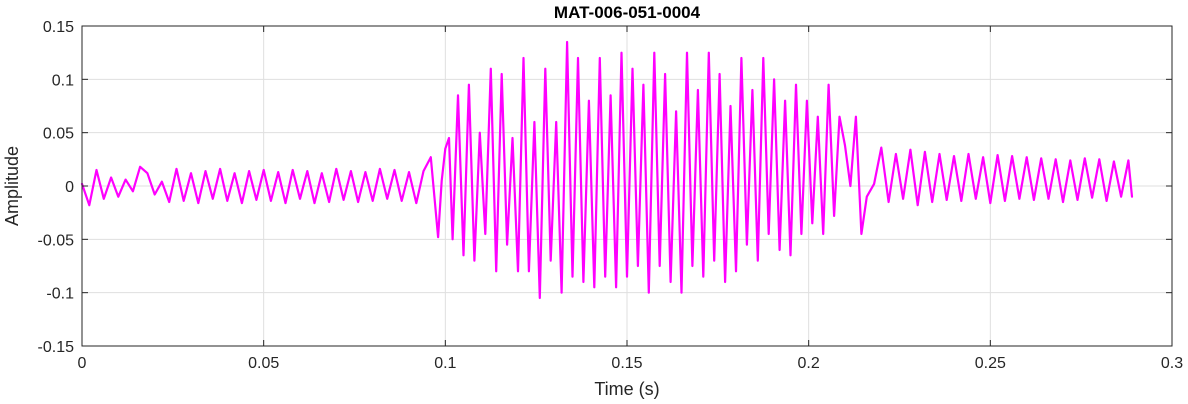  Describe the element at coordinates (12, 186) in the screenshot. I see `y-axis-title: Amplitude` at that location.